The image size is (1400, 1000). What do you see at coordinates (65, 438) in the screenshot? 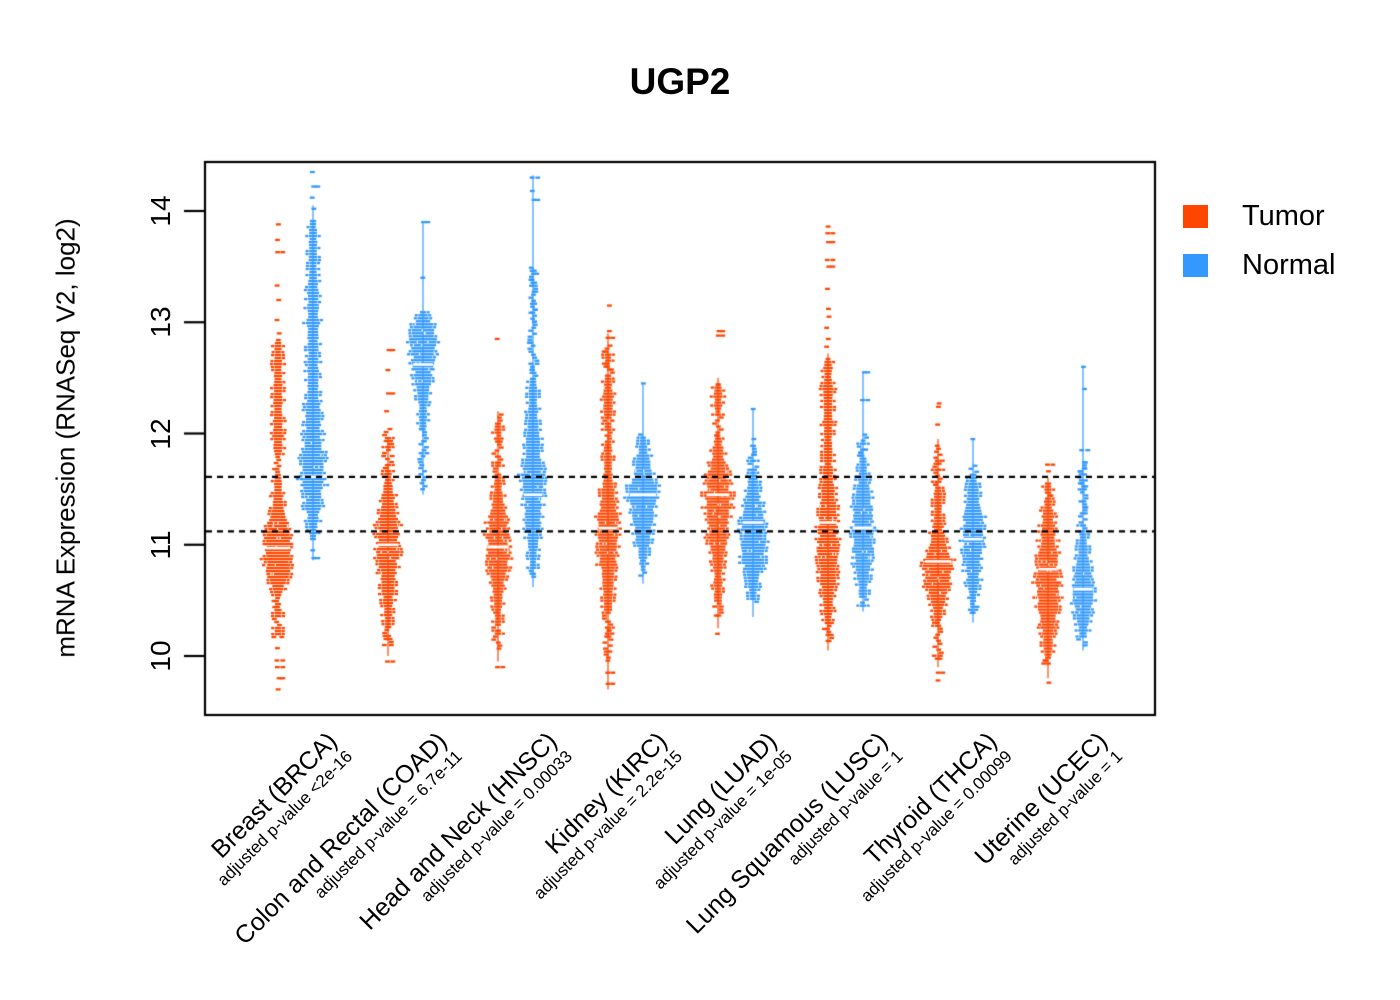
I see `y-axis-title: mRNA Expression (RNASeq V2, log2)` at bounding box center [65, 438].